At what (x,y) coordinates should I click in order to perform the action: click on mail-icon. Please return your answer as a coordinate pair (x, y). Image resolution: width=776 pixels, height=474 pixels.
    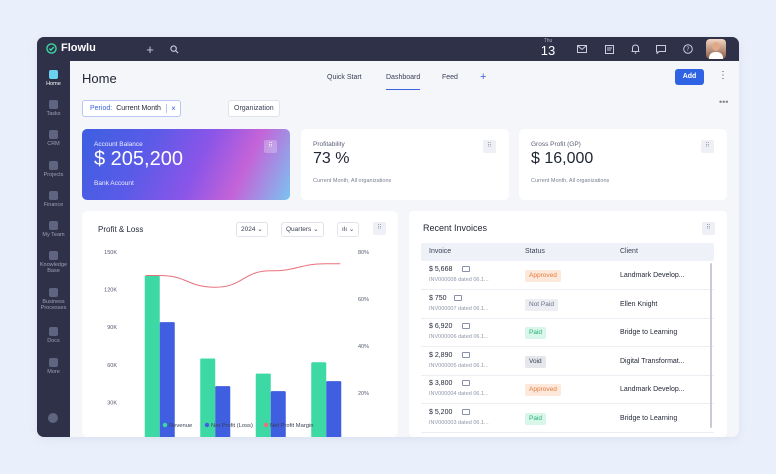
    Looking at the image, I should click on (582, 49).